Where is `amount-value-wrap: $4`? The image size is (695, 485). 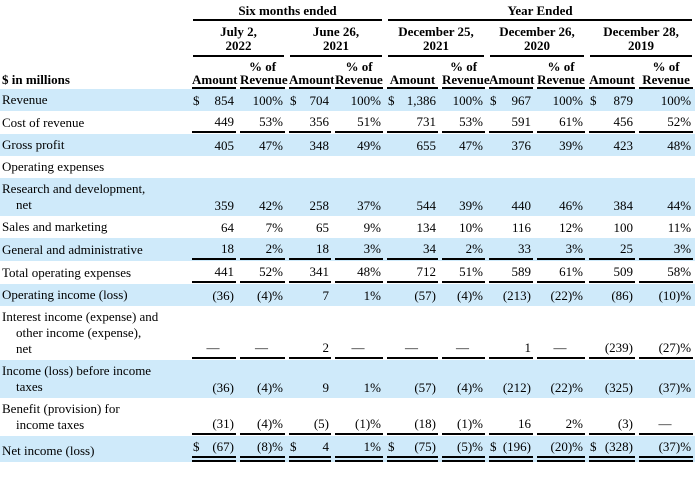 amount-value-wrap: $4 is located at coordinates (310, 449).